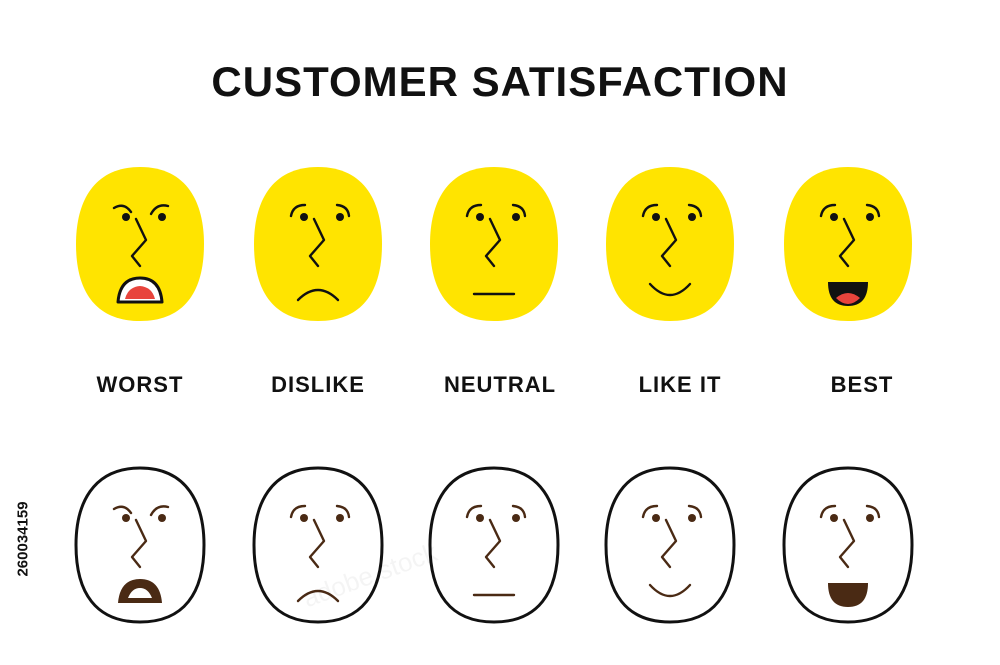 The width and height of the screenshot is (1000, 665). I want to click on yellow-worst-face-icon, so click(140, 244).